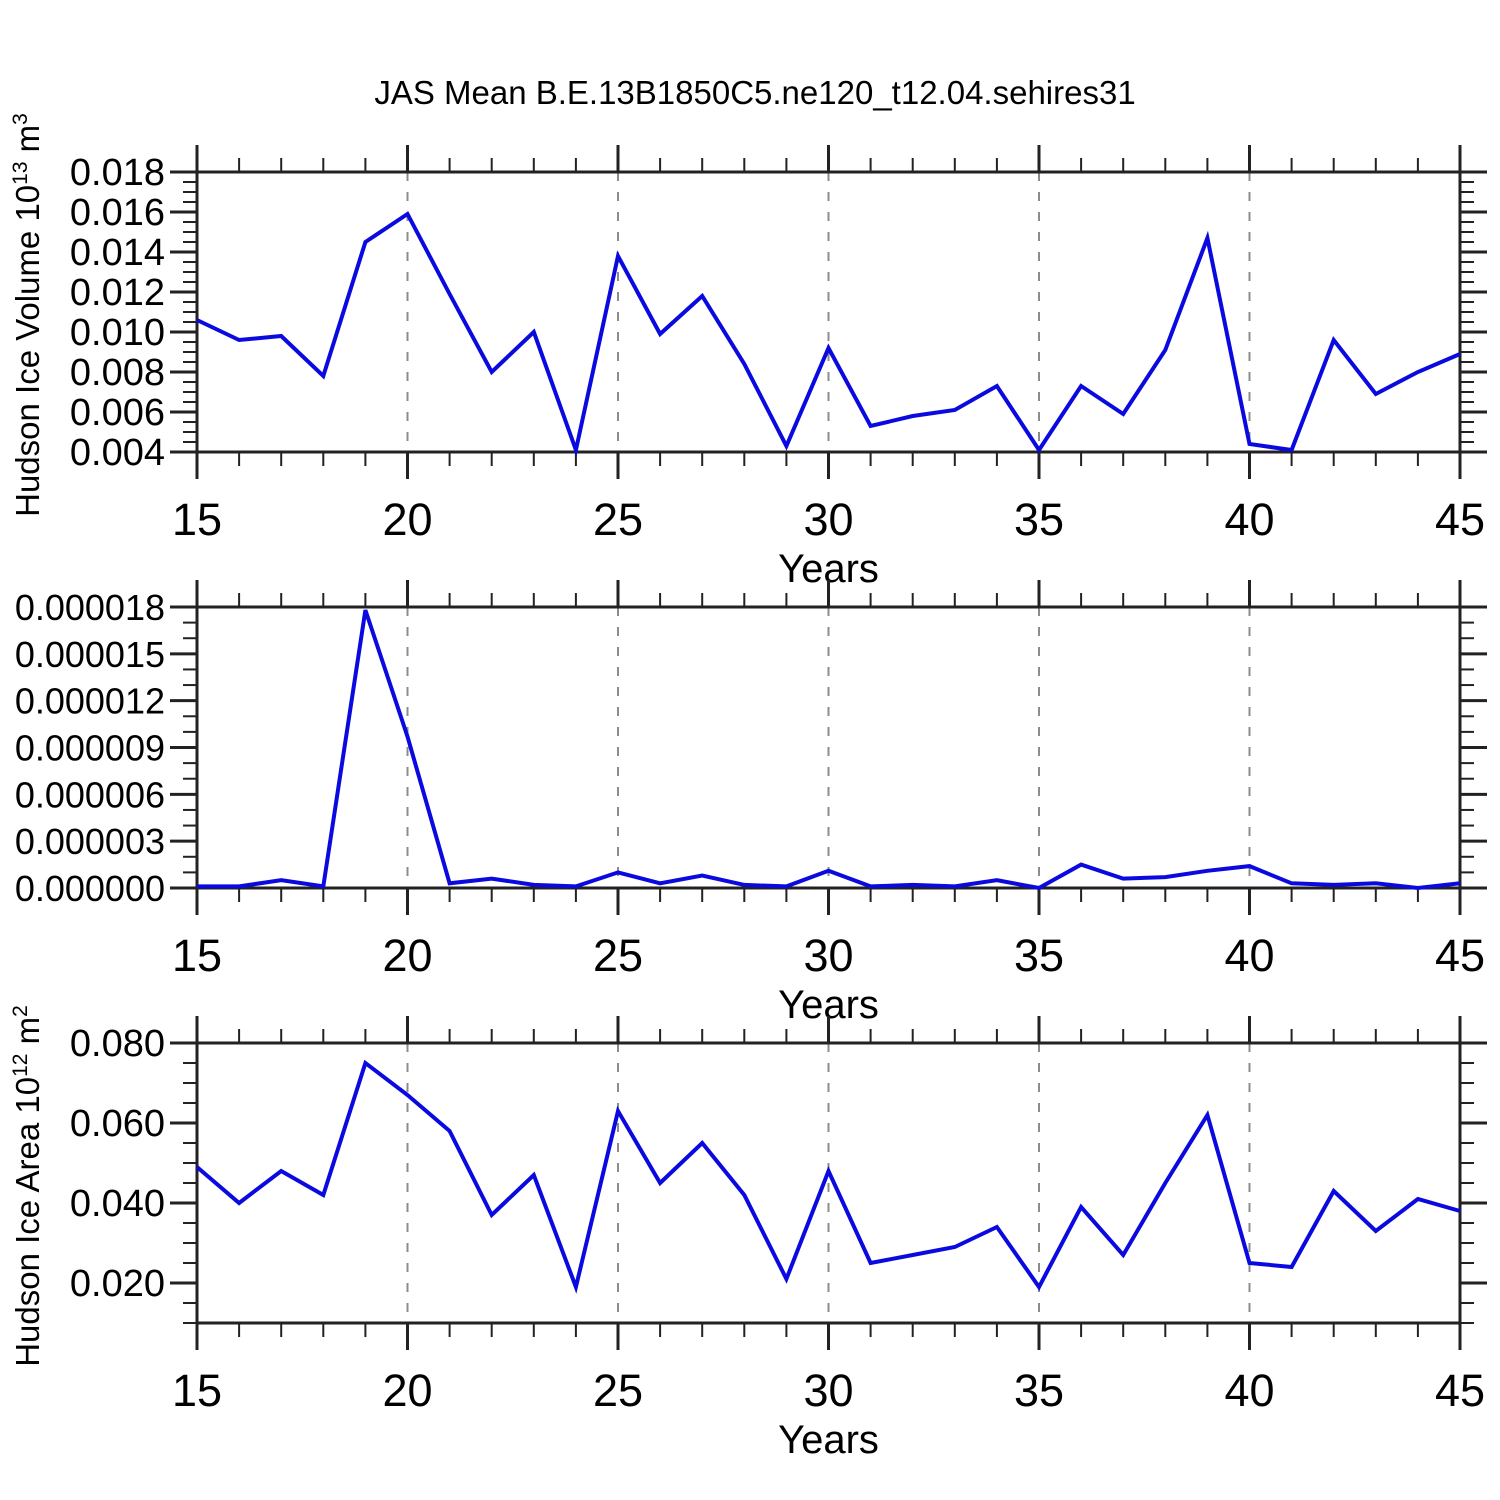 This screenshot has width=1500, height=1500. What do you see at coordinates (90, 794) in the screenshot?
I see `y-tick-label: 0.000006` at bounding box center [90, 794].